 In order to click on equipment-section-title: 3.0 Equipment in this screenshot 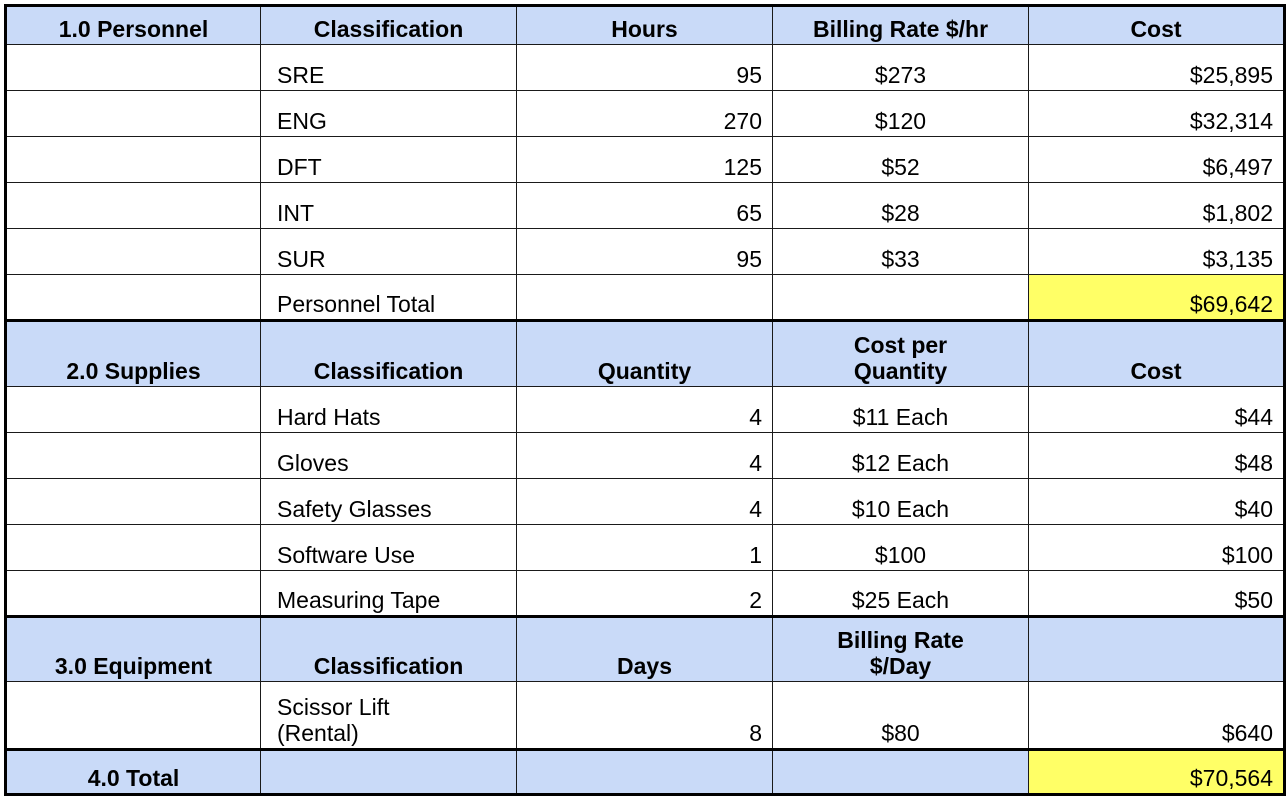, I will do `click(133, 648)`.